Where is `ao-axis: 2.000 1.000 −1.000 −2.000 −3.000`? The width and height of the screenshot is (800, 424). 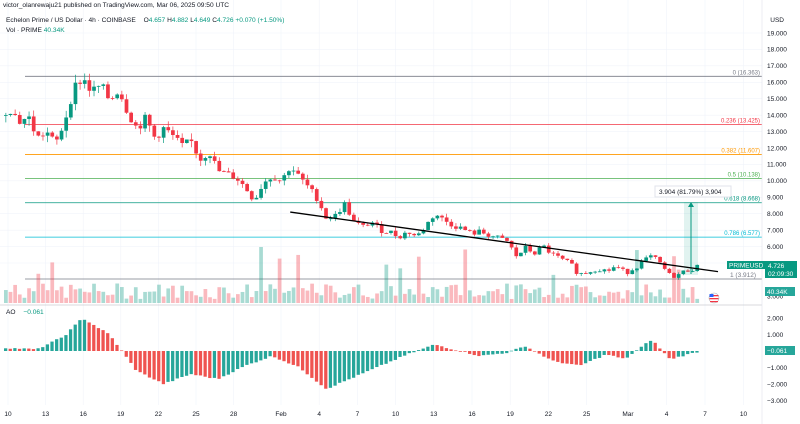
ao-axis: 2.000 1.000 −1.000 −2.000 −3.000 is located at coordinates (777, 360).